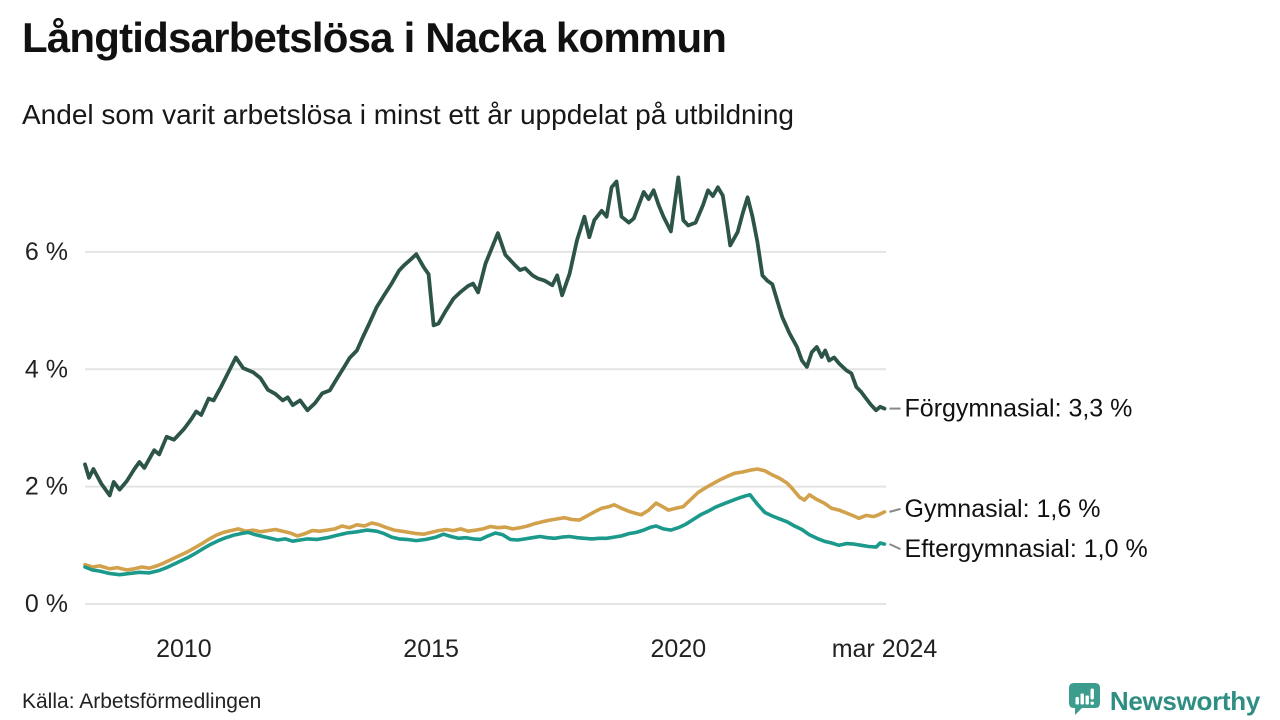  I want to click on series-line-gymnasial, so click(485, 519).